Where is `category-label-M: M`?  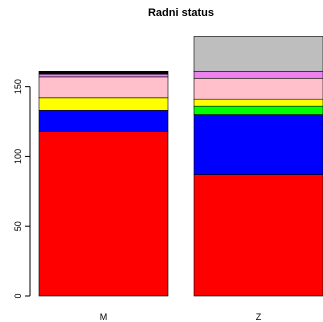
category-label-M: M is located at coordinates (104, 317).